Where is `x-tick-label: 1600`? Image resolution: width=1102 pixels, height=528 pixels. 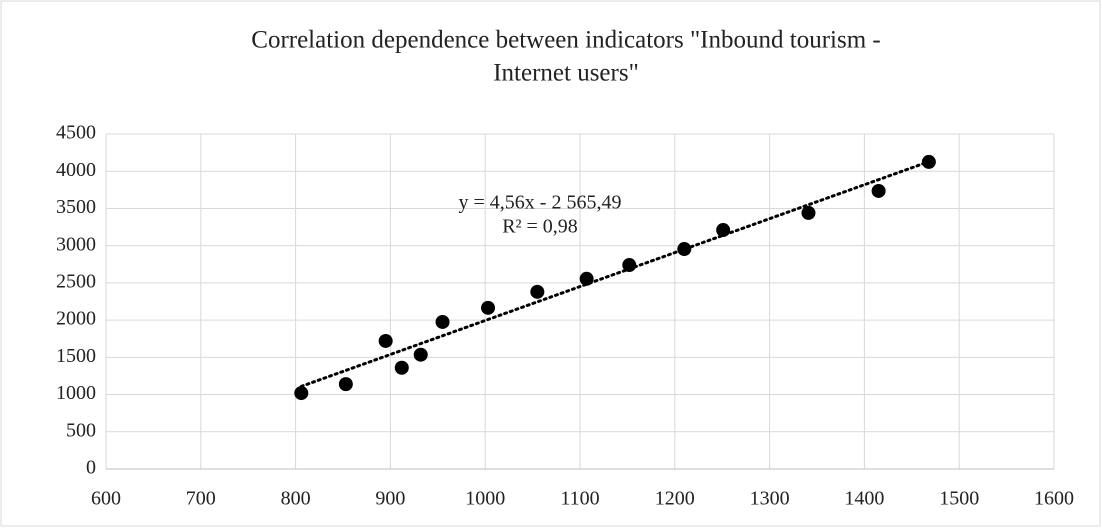 x-tick-label: 1600 is located at coordinates (1054, 499).